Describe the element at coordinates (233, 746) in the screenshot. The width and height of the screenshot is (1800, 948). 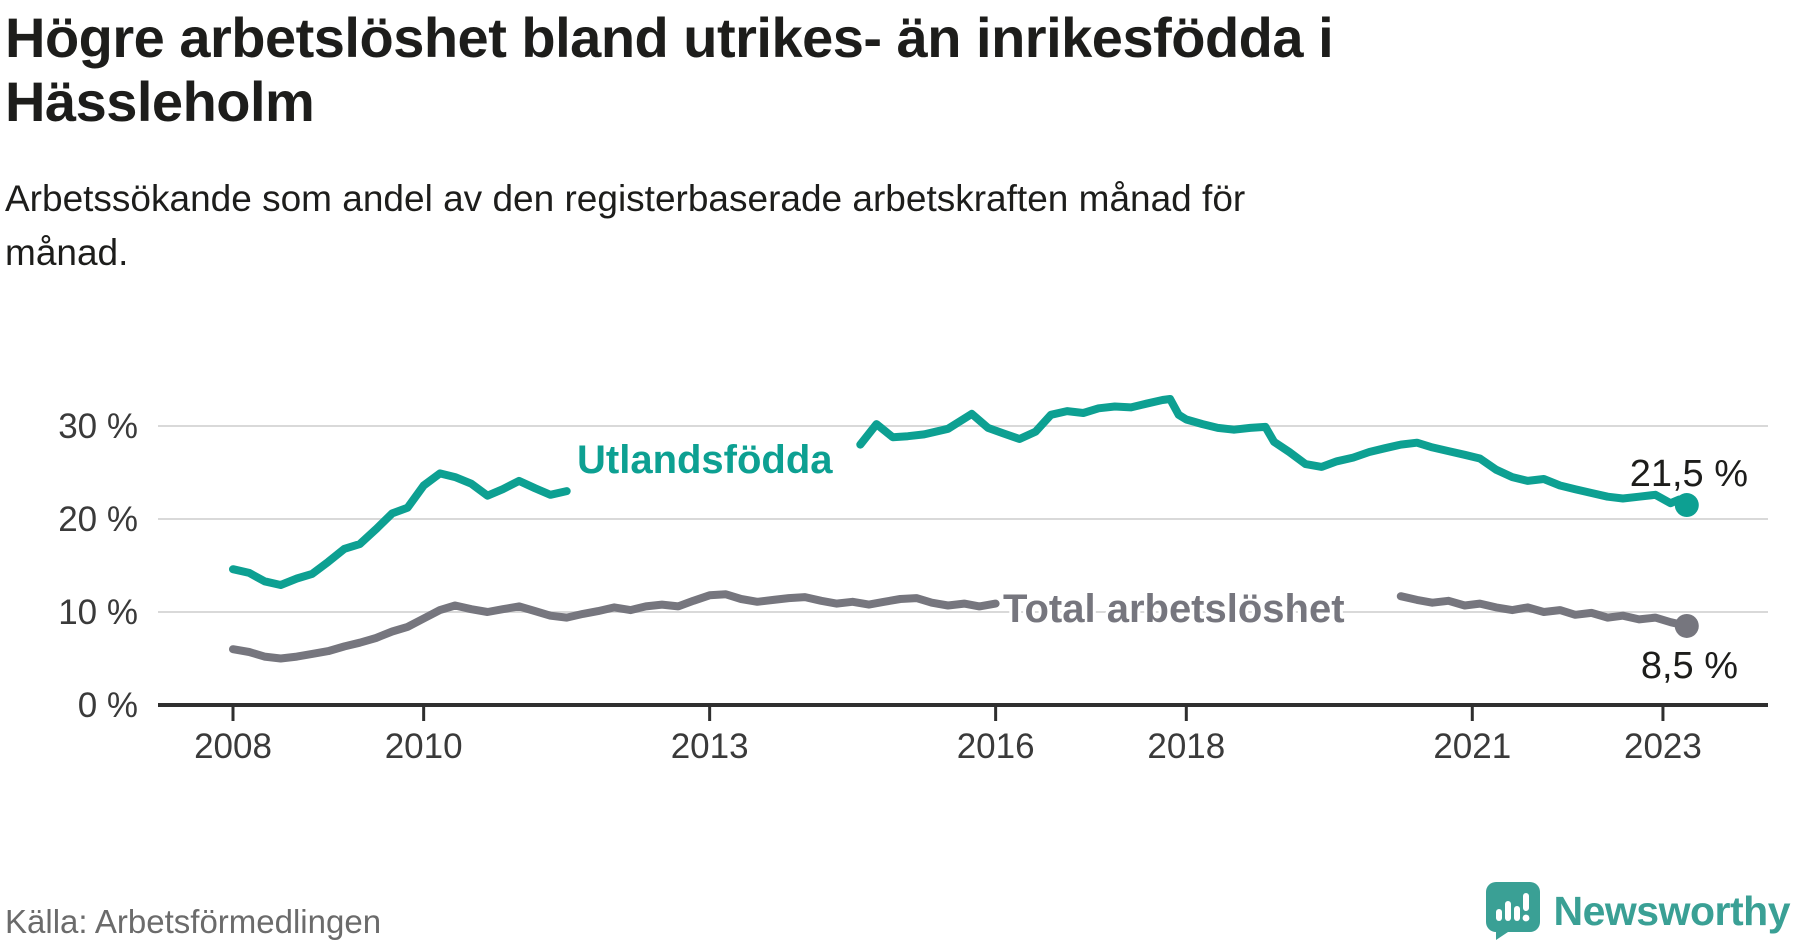
I see `x-axis-tick-label: 2008` at that location.